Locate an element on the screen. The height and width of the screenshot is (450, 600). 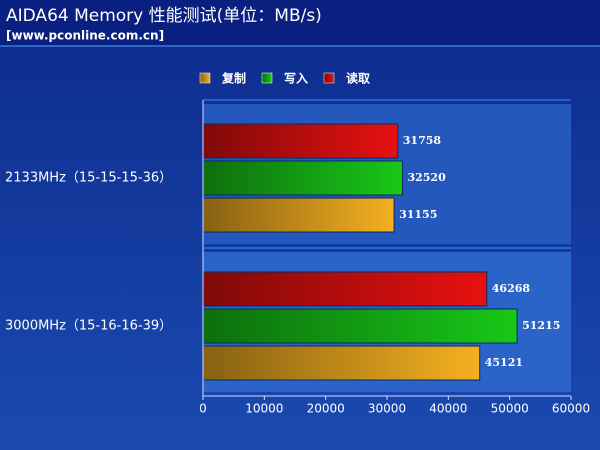
x-tick-label: 50000 is located at coordinates (510, 409).